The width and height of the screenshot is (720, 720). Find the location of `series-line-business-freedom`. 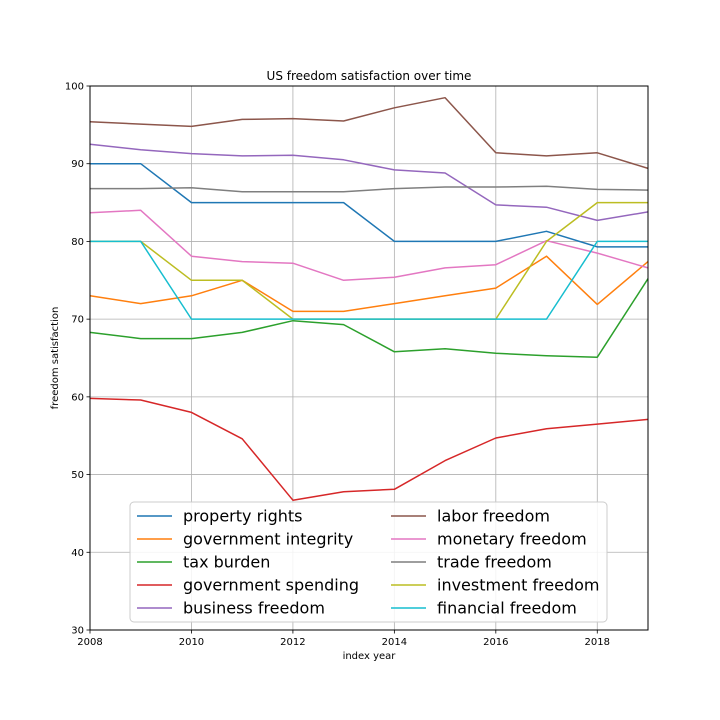

series-line-business-freedom is located at coordinates (369, 182).